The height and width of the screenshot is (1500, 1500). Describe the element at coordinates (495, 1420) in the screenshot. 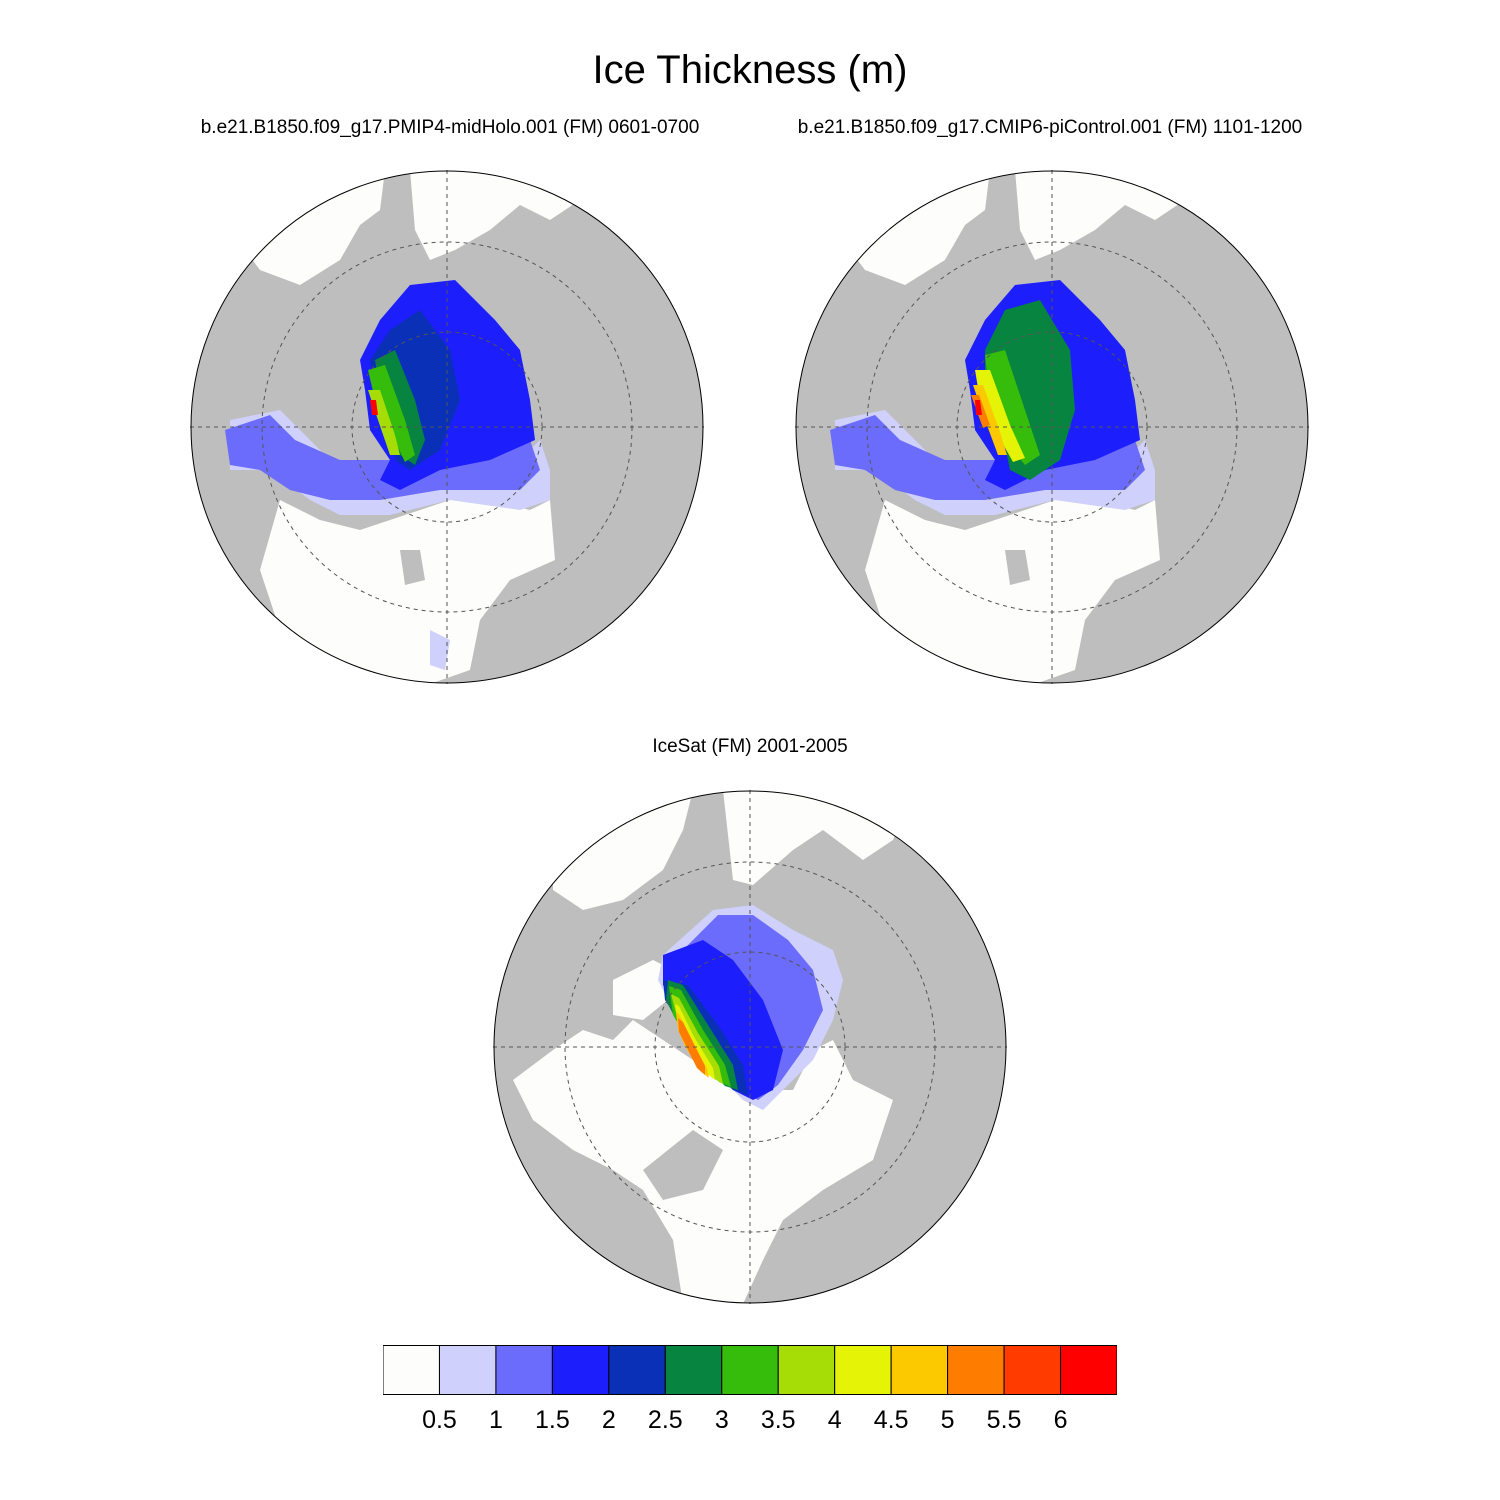

I see `colorbar-label: 1` at that location.